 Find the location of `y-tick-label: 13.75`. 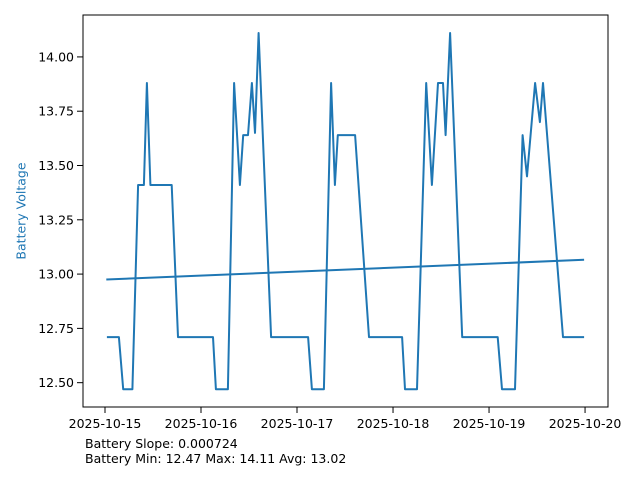

y-tick-label: 13.75 is located at coordinates (56, 111).